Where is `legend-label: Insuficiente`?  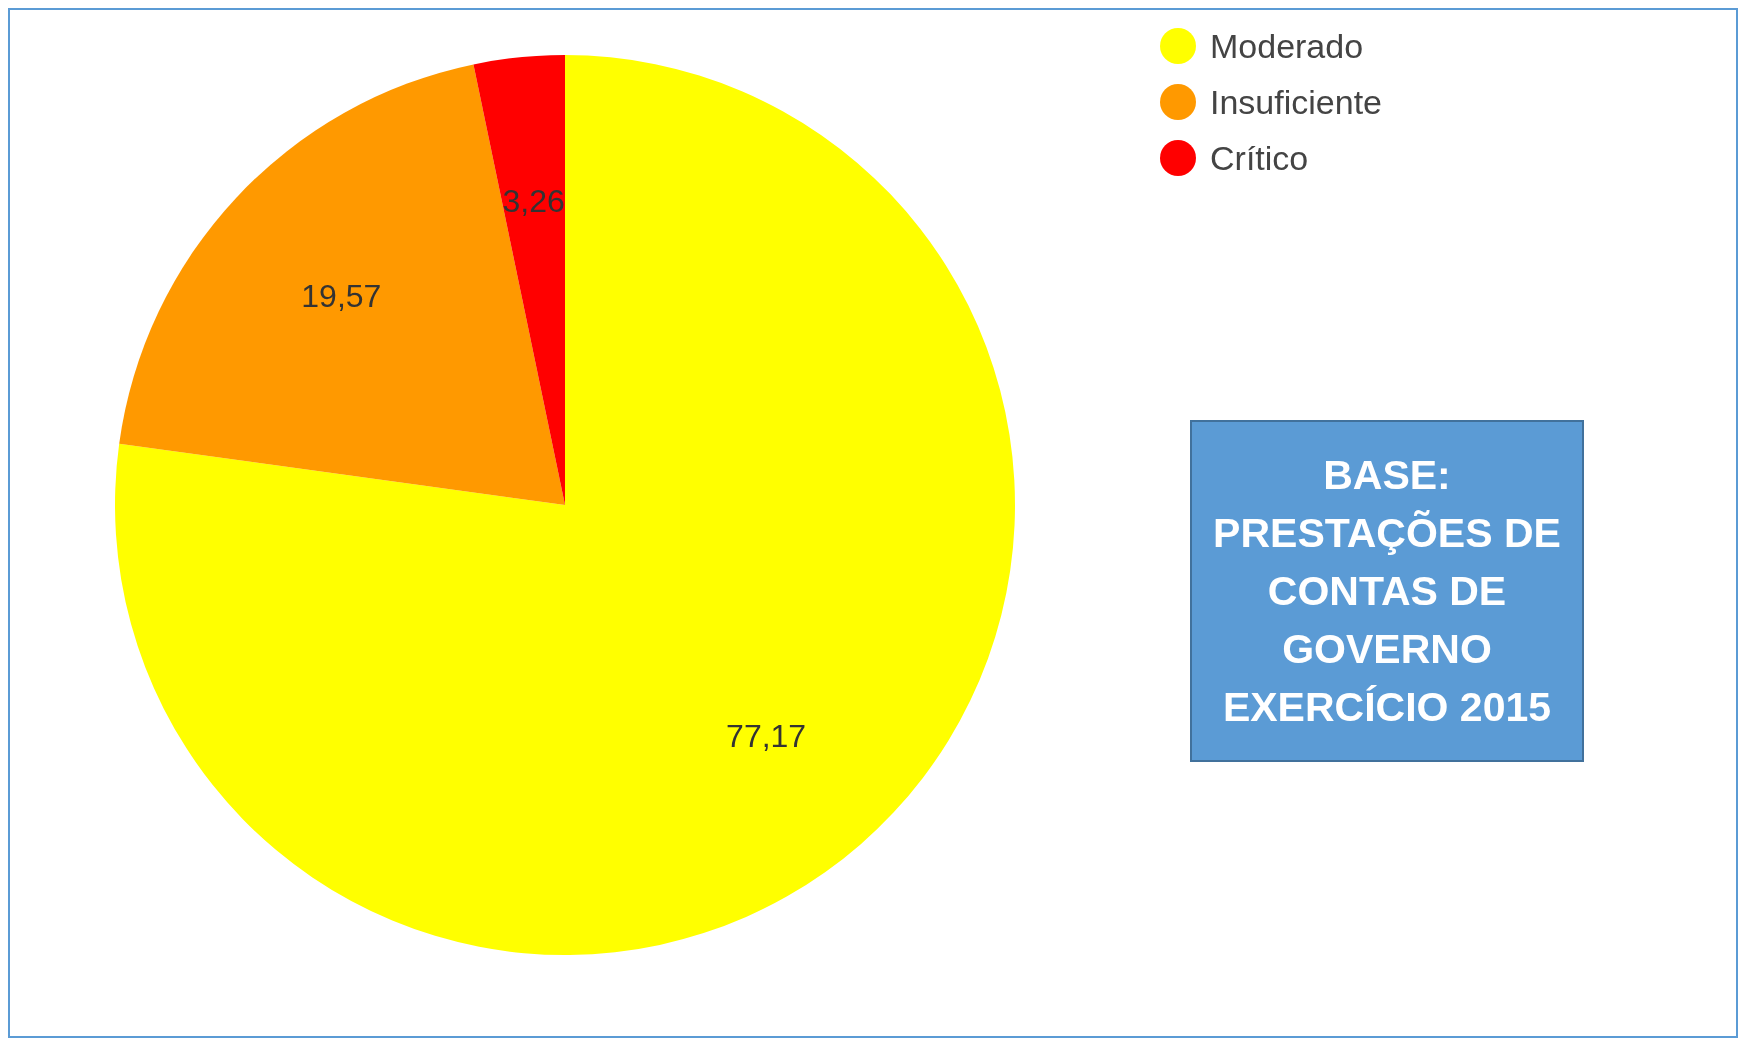
legend-label: Insuficiente is located at coordinates (1295, 102).